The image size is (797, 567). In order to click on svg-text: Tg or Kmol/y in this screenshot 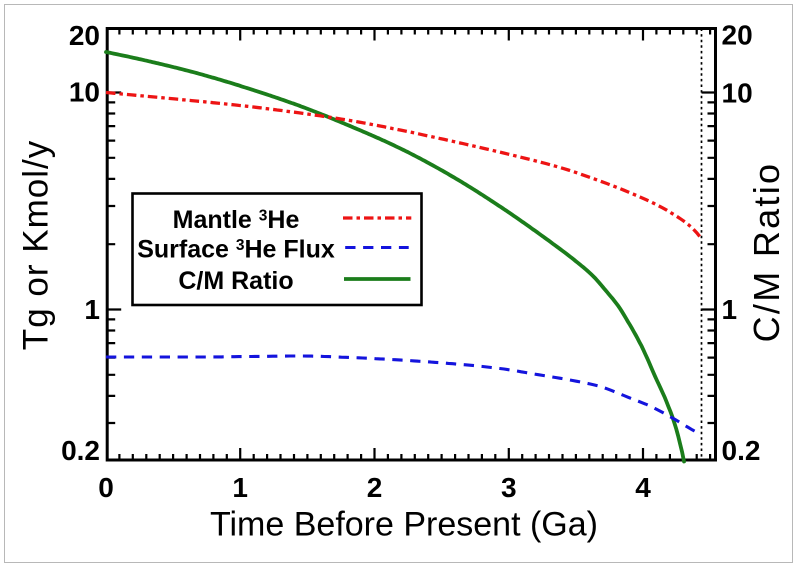, I will do `click(36, 245)`.